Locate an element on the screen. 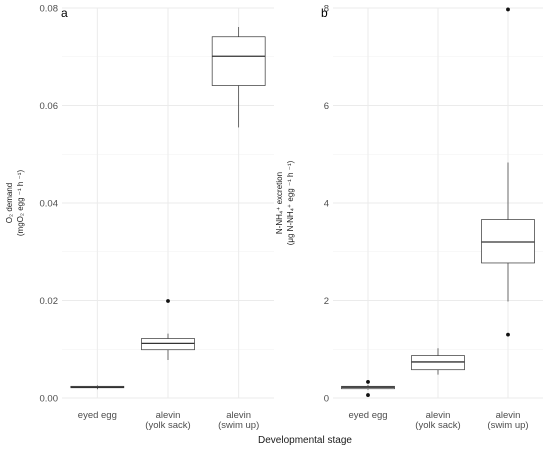  y-tick-label: 0.08 is located at coordinates (49, 9).